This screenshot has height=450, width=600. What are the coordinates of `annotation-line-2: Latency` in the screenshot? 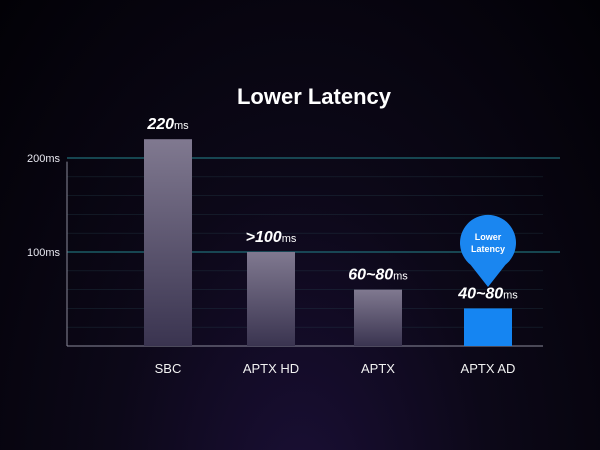 It's located at (488, 249).